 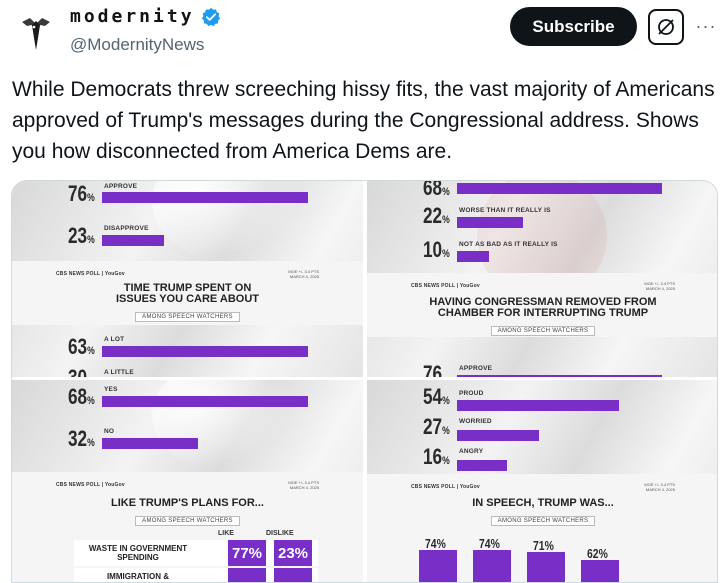 What do you see at coordinates (293, 553) in the screenshot?
I see `dislike-cell: 23%` at bounding box center [293, 553].